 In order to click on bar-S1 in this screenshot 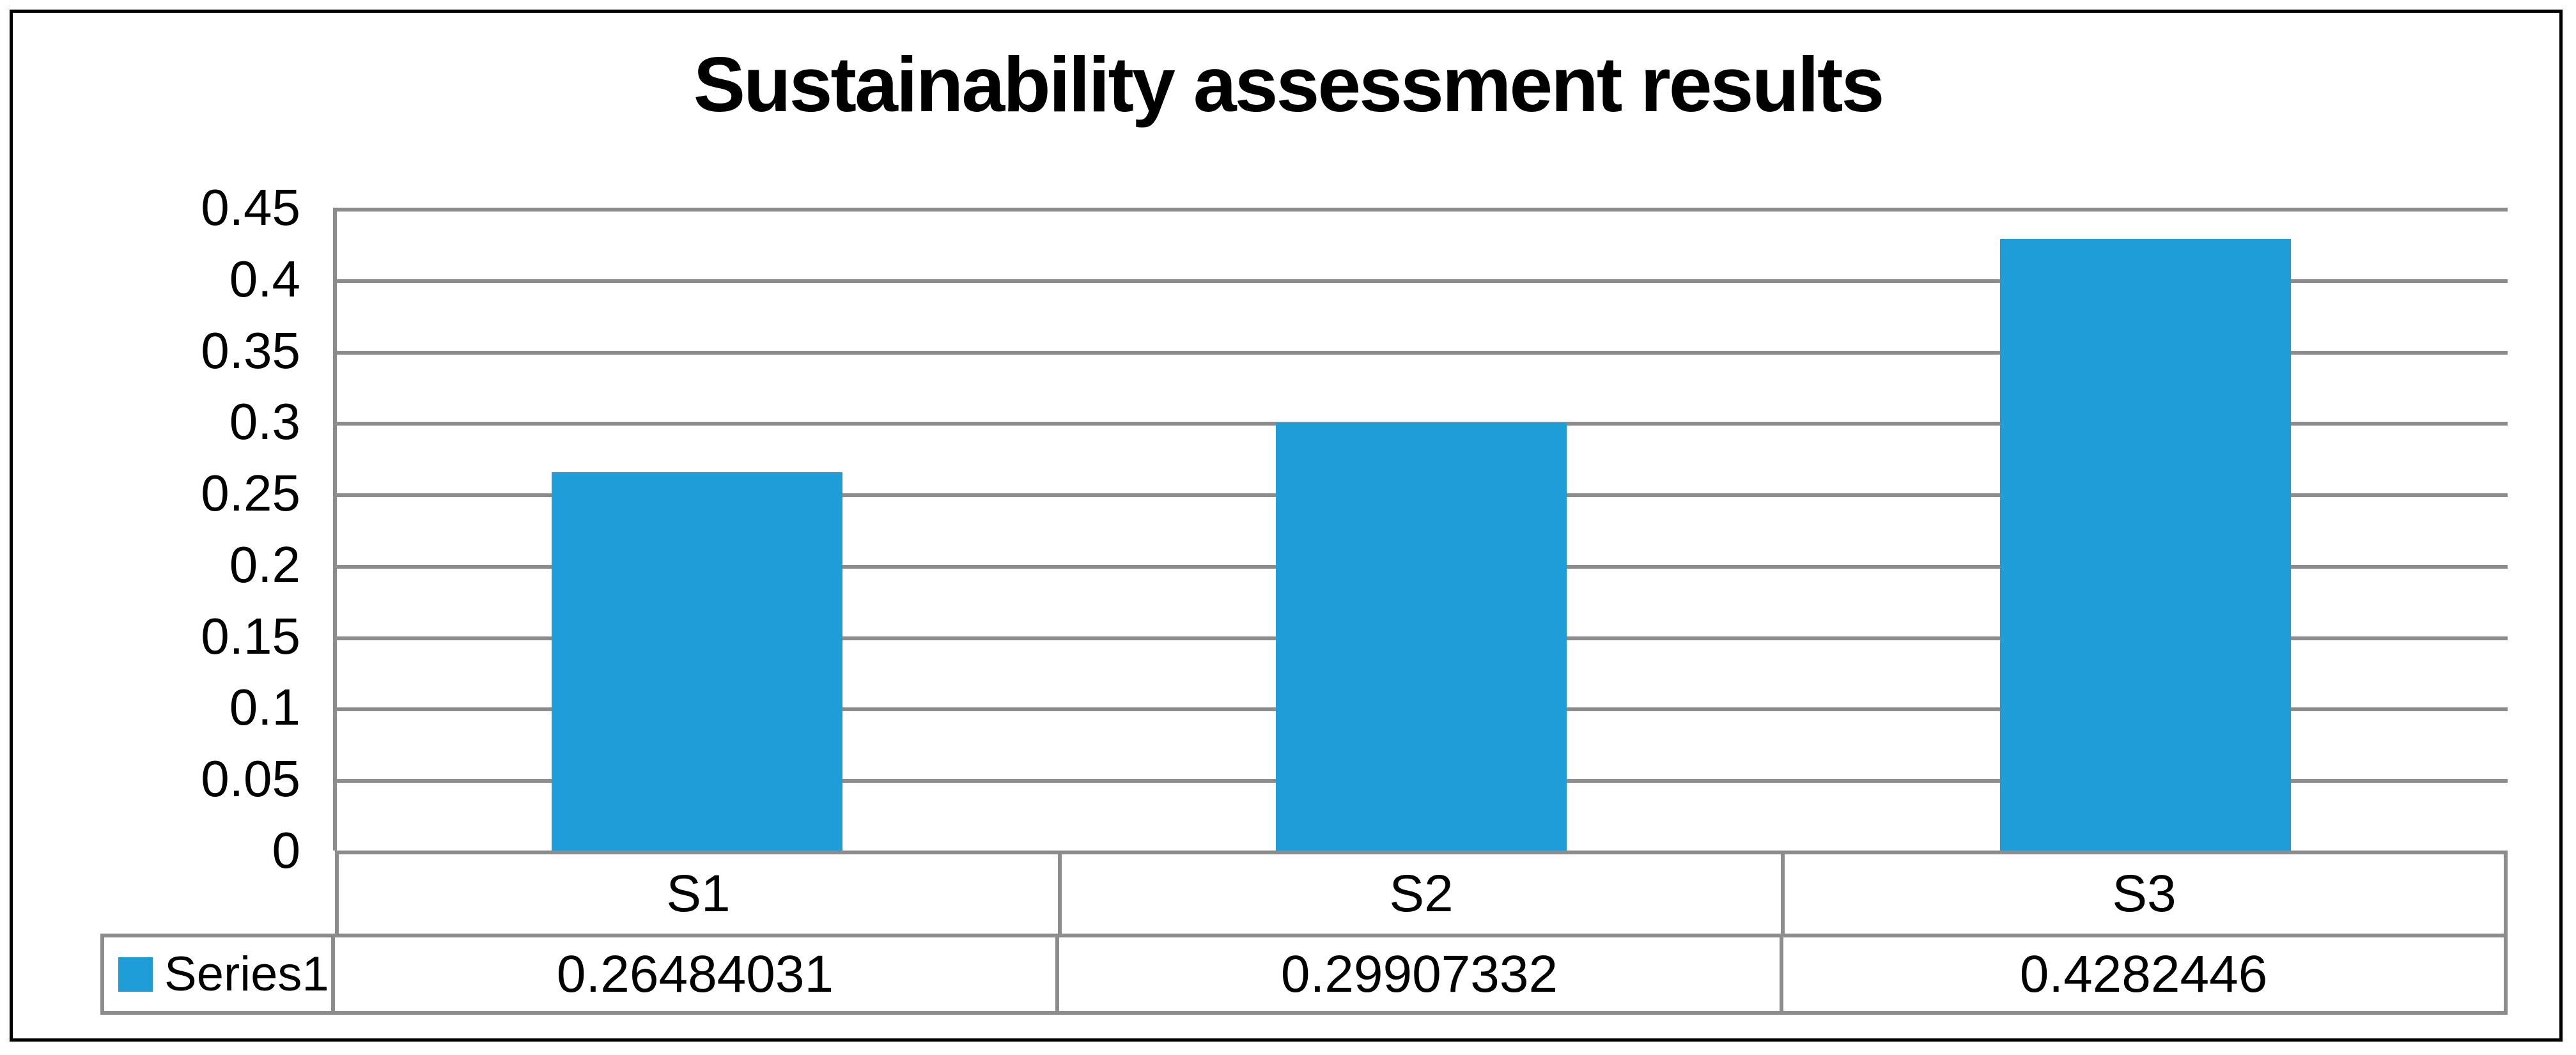, I will do `click(697, 662)`.